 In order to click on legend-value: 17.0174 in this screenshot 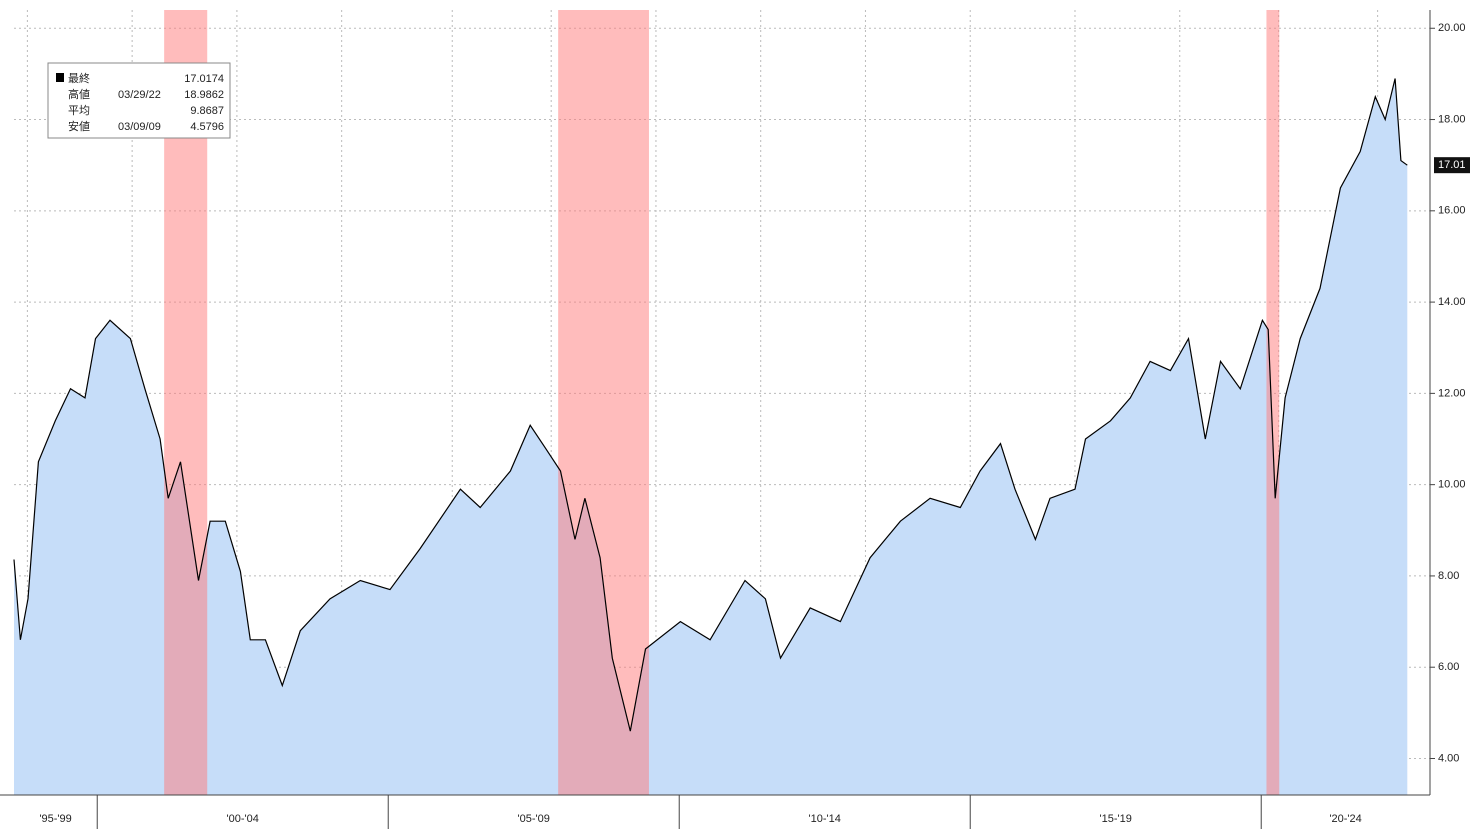, I will do `click(204, 79)`.